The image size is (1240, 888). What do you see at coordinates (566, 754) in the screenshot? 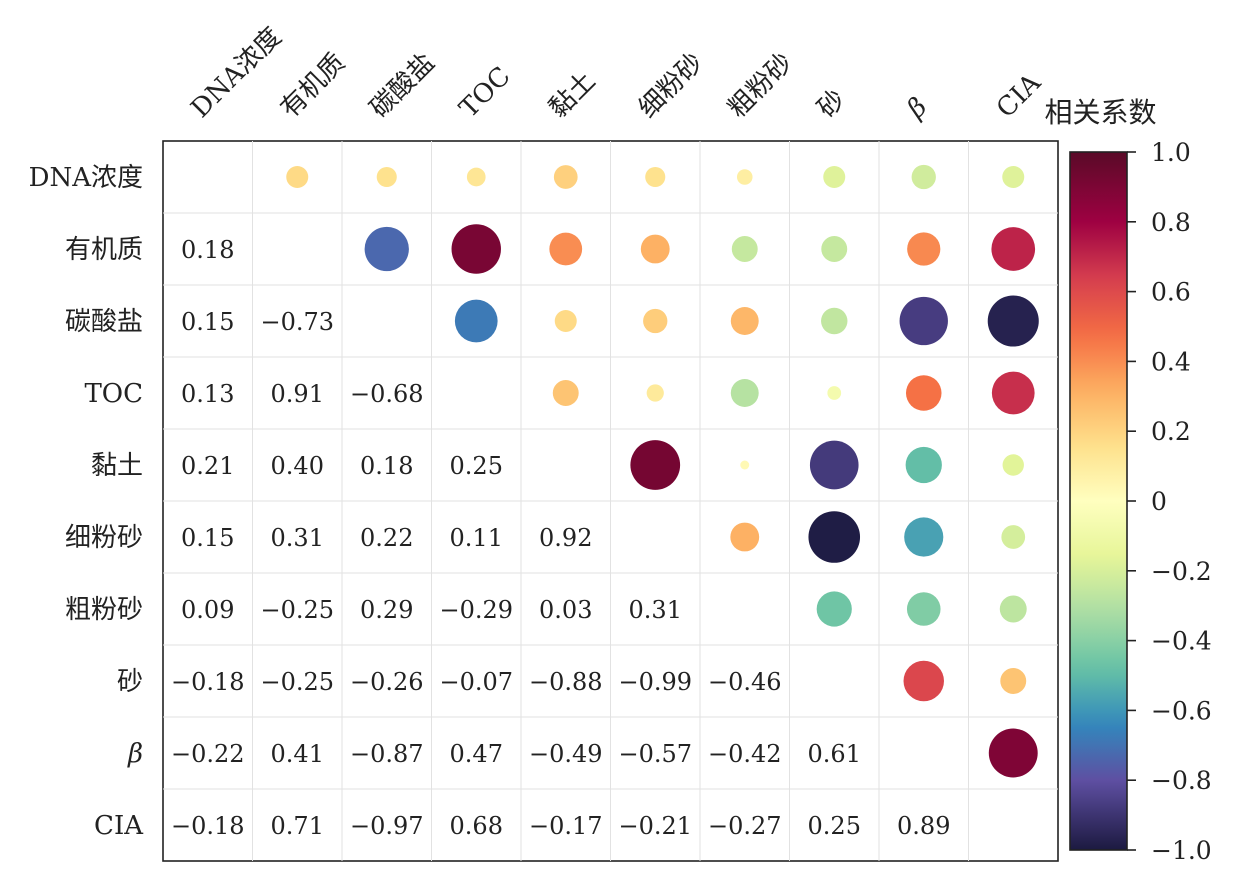
I see `cell-value: −0.49` at bounding box center [566, 754].